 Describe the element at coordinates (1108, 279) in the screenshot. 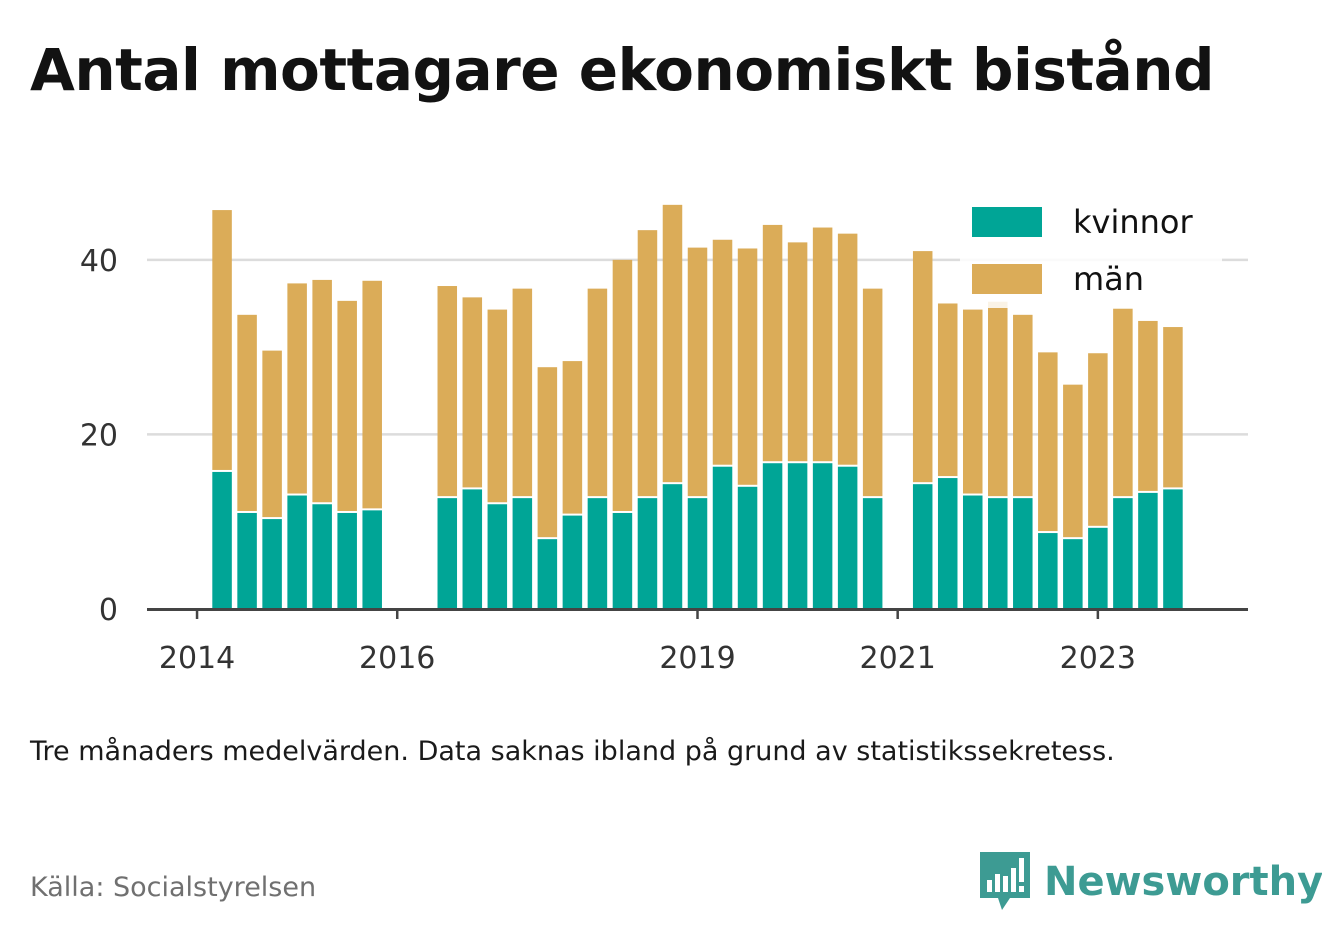

I see `legend-label-1: män` at that location.